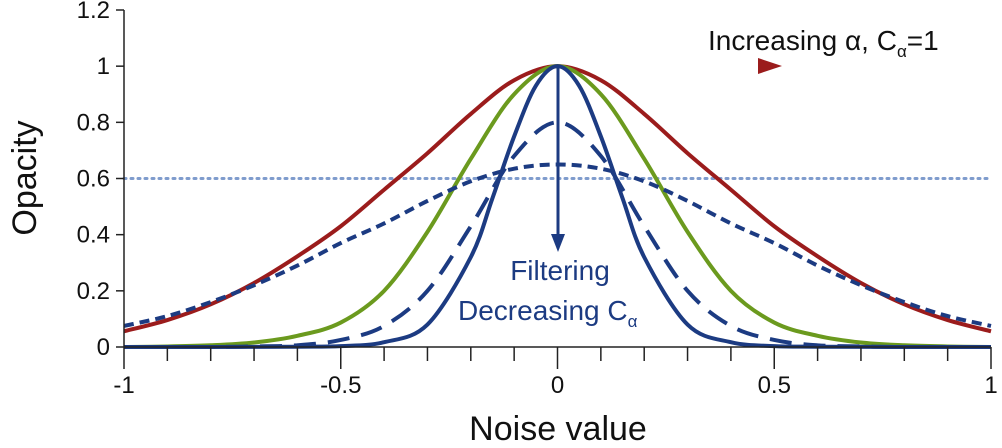 The width and height of the screenshot is (1002, 448). What do you see at coordinates (774, 385) in the screenshot?
I see `x-tick-label: 0.5` at bounding box center [774, 385].